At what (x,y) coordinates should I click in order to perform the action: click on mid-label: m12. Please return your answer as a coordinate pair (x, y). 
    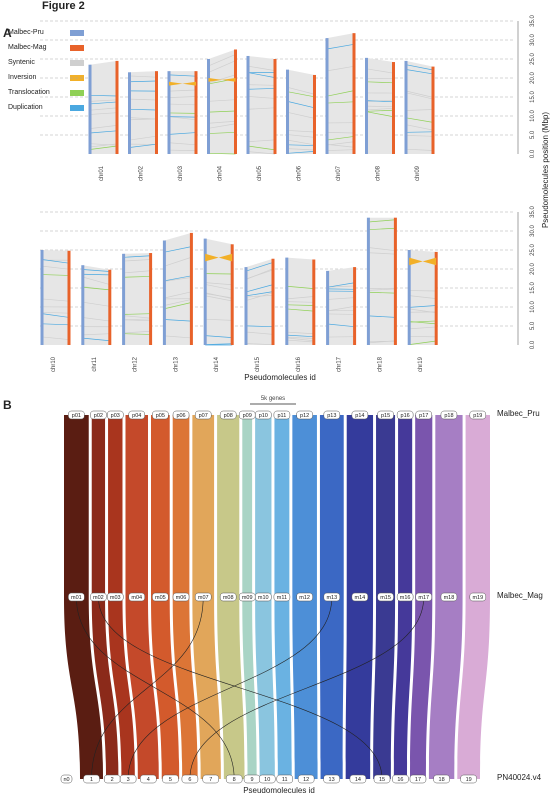
    Looking at the image, I should click on (304, 598).